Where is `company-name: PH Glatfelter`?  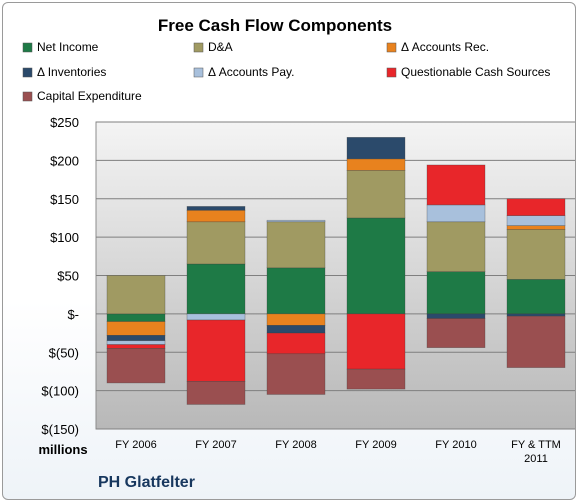 company-name: PH Glatfelter is located at coordinates (146, 482).